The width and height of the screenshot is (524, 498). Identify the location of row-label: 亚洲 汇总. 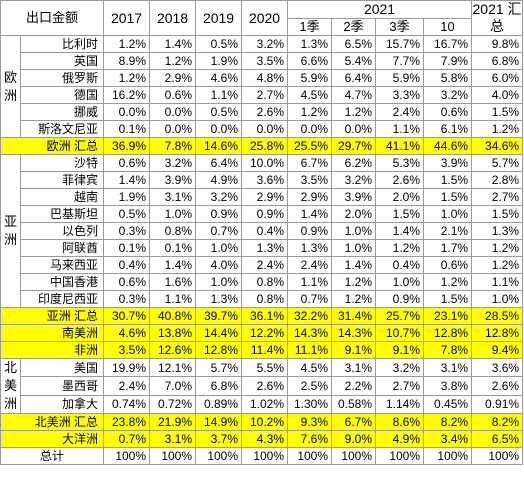
(52, 316).